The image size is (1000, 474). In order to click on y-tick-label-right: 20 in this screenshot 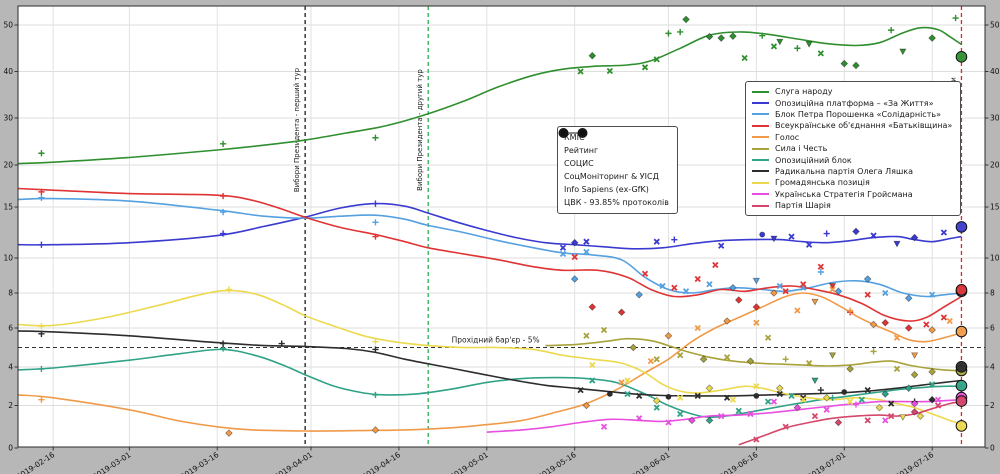, I will do `click(995, 165)`.